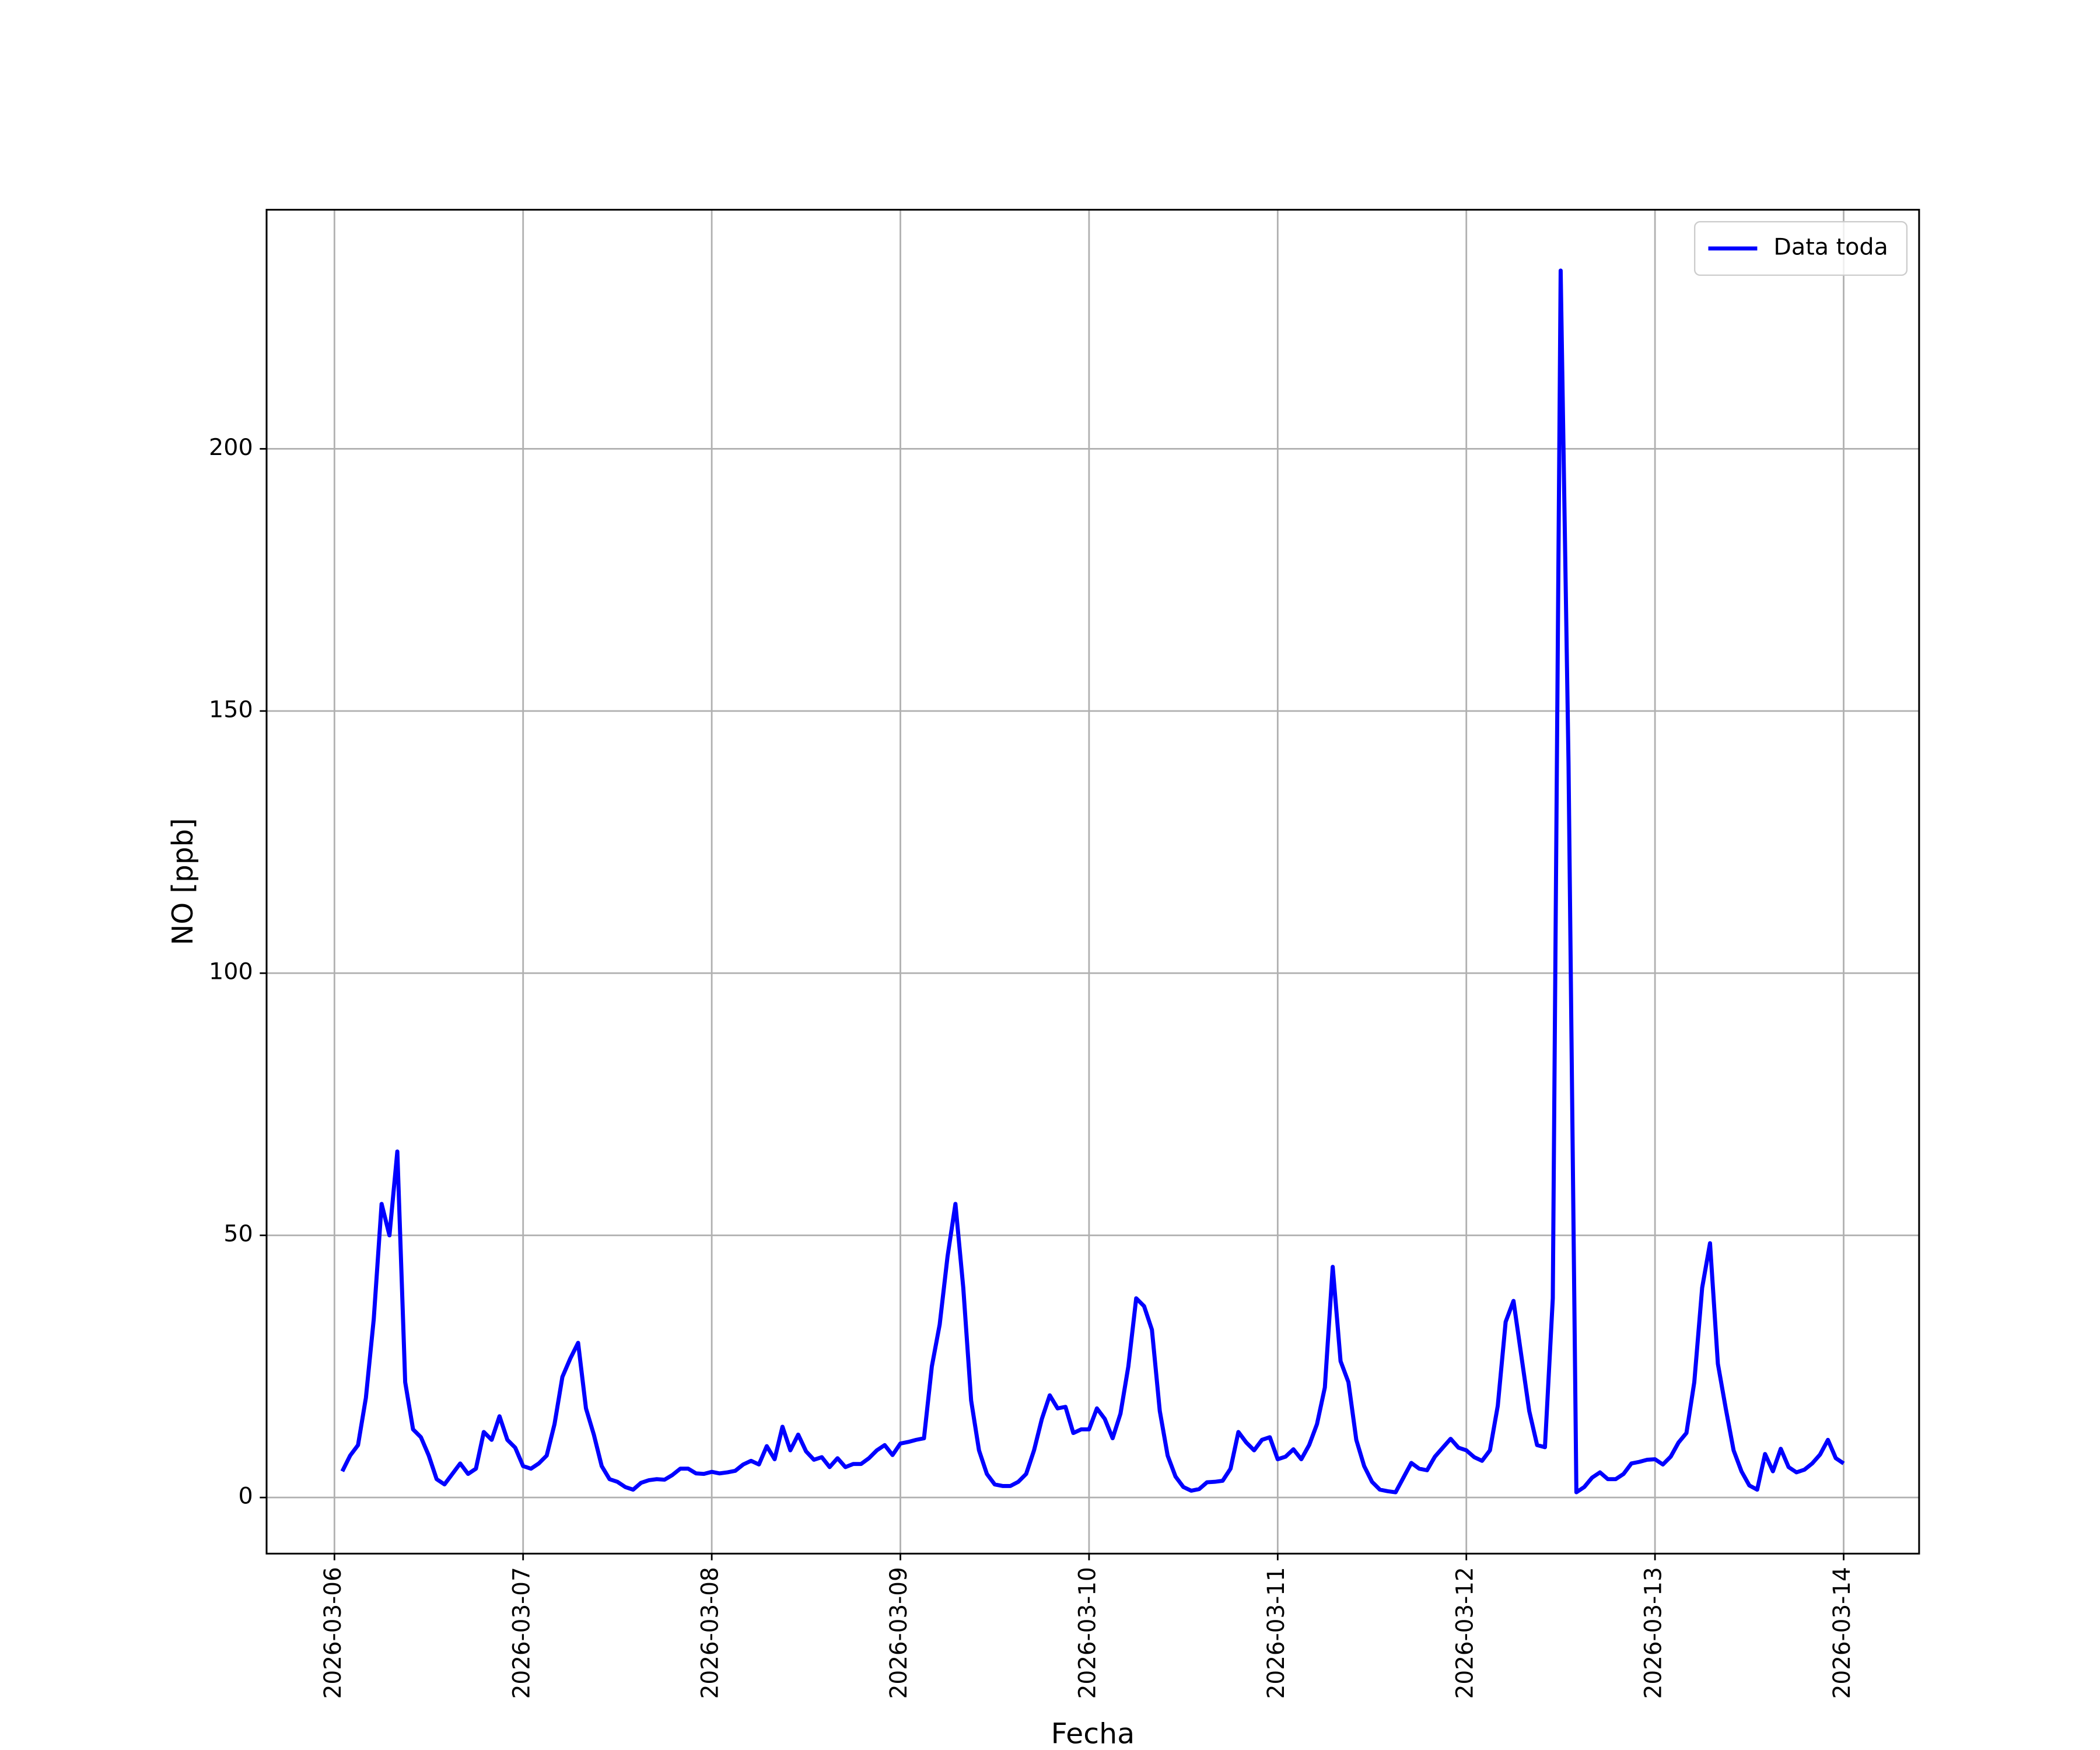 The width and height of the screenshot is (2100, 1750). Describe the element at coordinates (231, 448) in the screenshot. I see `y-tick-label: 200` at that location.